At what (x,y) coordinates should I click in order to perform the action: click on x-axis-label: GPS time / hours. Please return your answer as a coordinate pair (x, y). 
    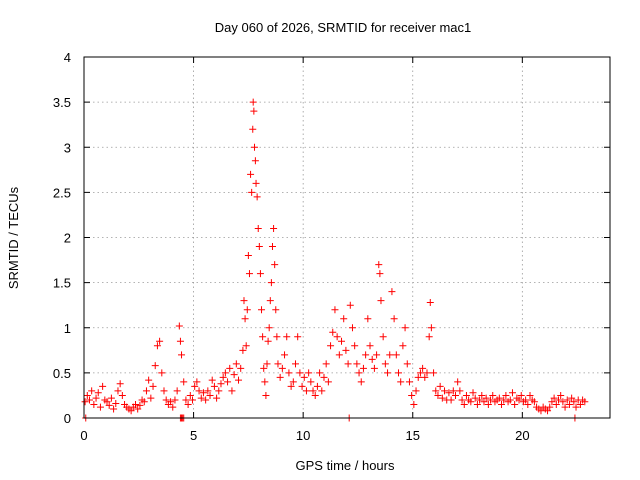
    Looking at the image, I should click on (345, 465).